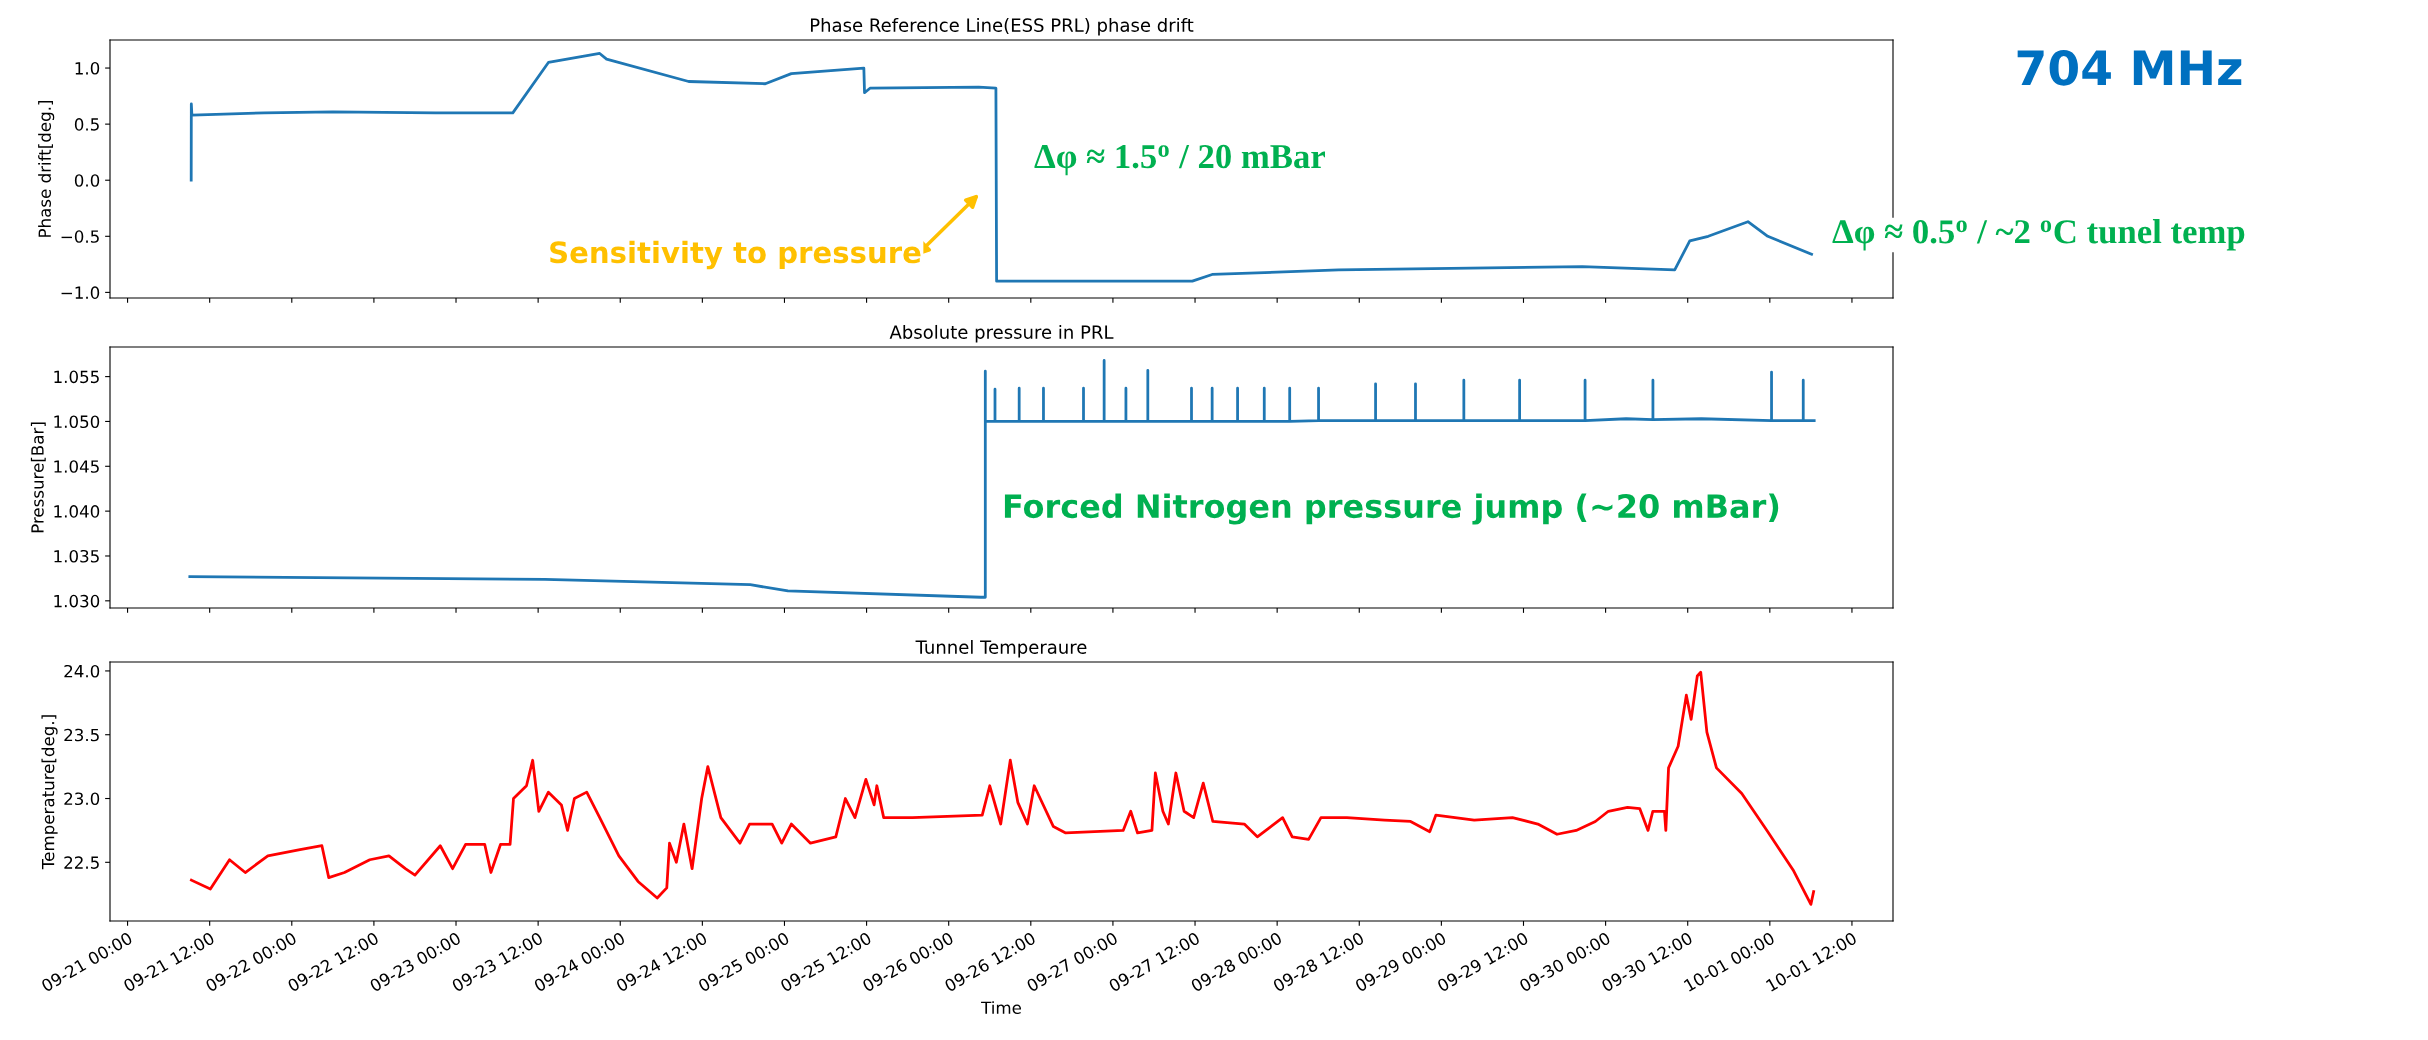 This screenshot has height=1040, width=2428. I want to click on y-tick-label: −1.0, so click(80, 292).